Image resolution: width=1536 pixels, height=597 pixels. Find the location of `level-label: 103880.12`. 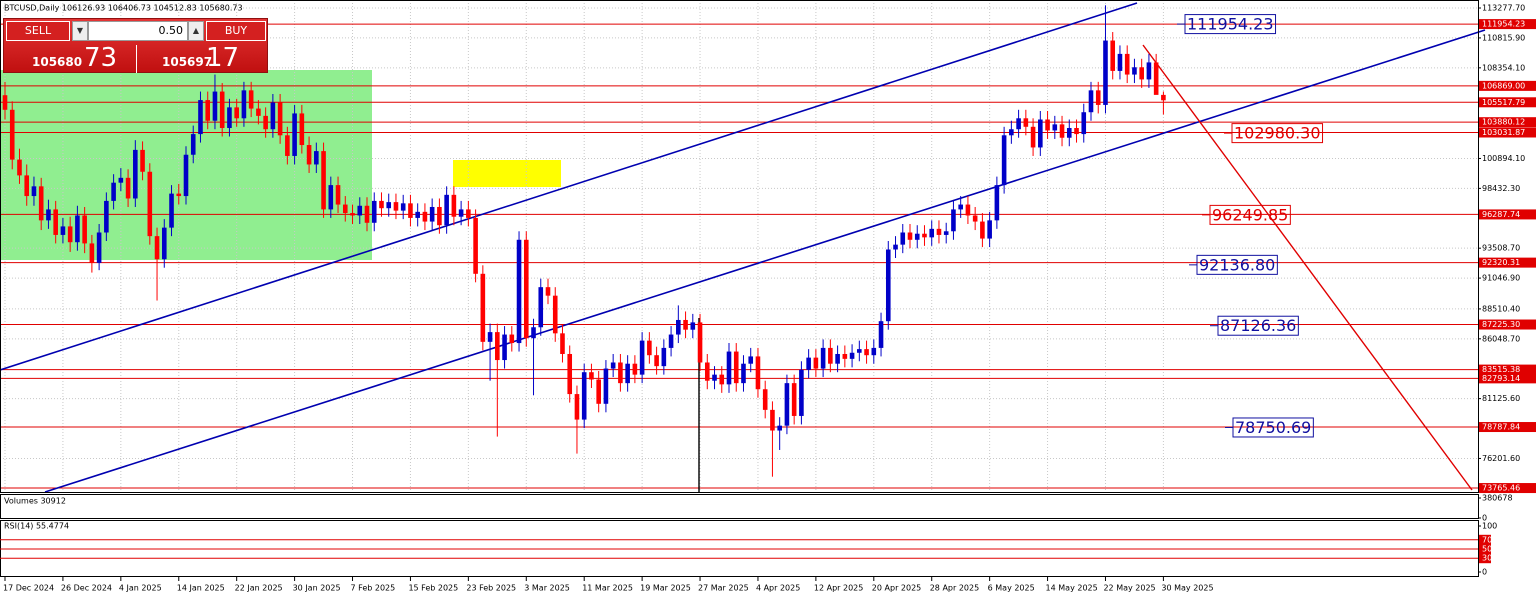

level-label: 103880.12 is located at coordinates (1503, 122).